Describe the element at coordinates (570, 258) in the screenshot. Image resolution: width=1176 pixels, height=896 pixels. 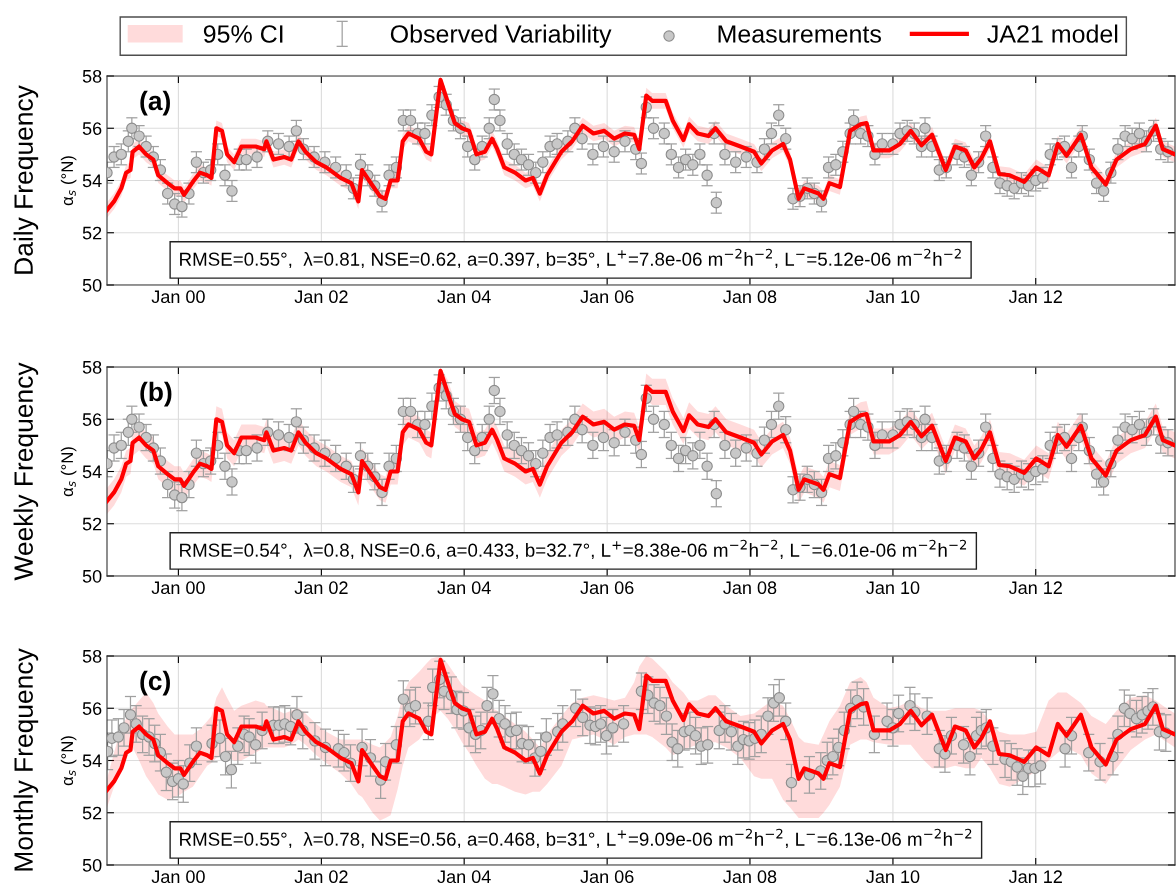
I see `text: RMSE=0.55°, λ=0.81, NSE=0.62, a=0.397, b=35°, L$^{+}$=7.8e-06 m$^{−2}$h$^{−2}$, L$^{−}$=5.12e-06 m$^{−2}$h$^{−2}$` at that location.